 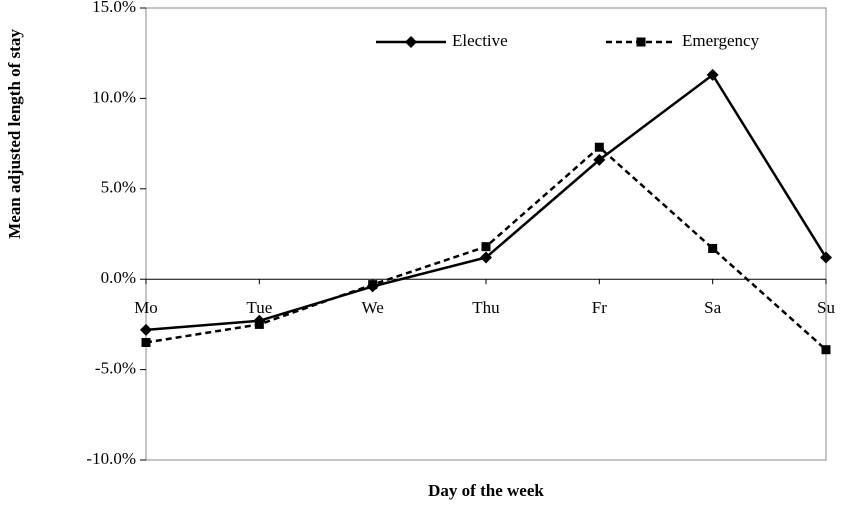 I want to click on y-axis-title: Mean adjusted length of stay, so click(x=14, y=134).